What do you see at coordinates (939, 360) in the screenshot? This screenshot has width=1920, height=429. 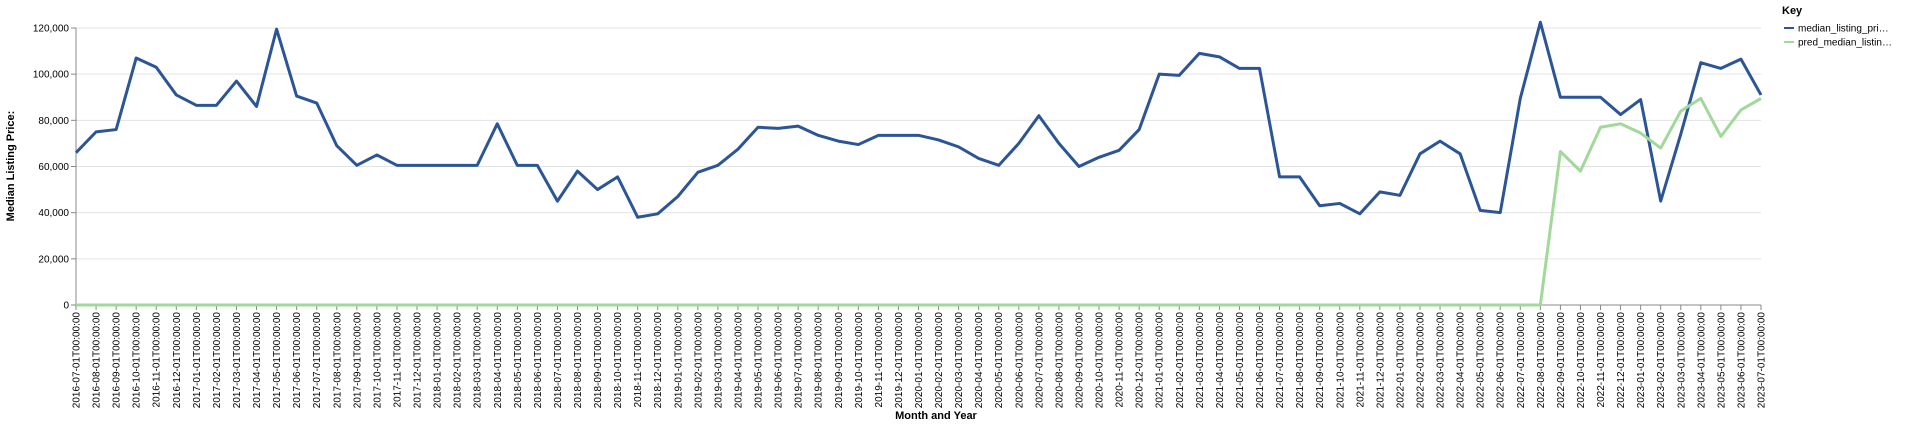 I see `x-tick-label: 2020-02-01T00:00:00` at bounding box center [939, 360].